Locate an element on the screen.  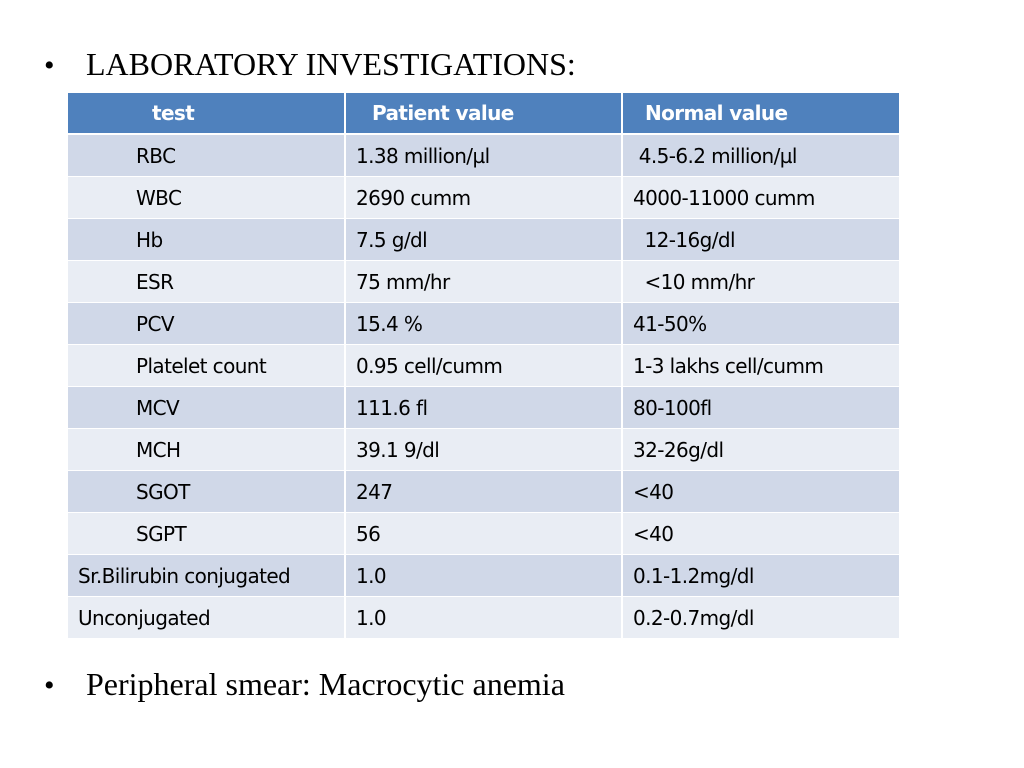
table-row: Sr.Bilirubin conjugated 1.0 0.1-1.2mg/dl is located at coordinates (483, 575).